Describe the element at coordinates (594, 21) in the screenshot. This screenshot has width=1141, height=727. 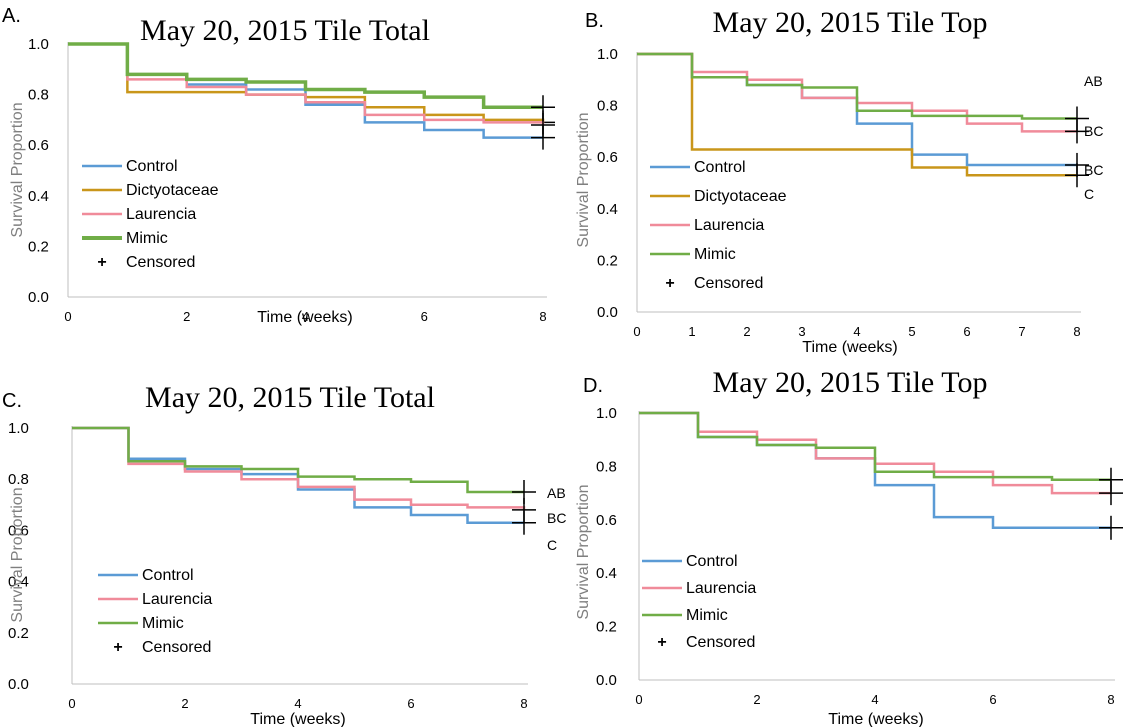
I see `panel-letter: B.` at that location.